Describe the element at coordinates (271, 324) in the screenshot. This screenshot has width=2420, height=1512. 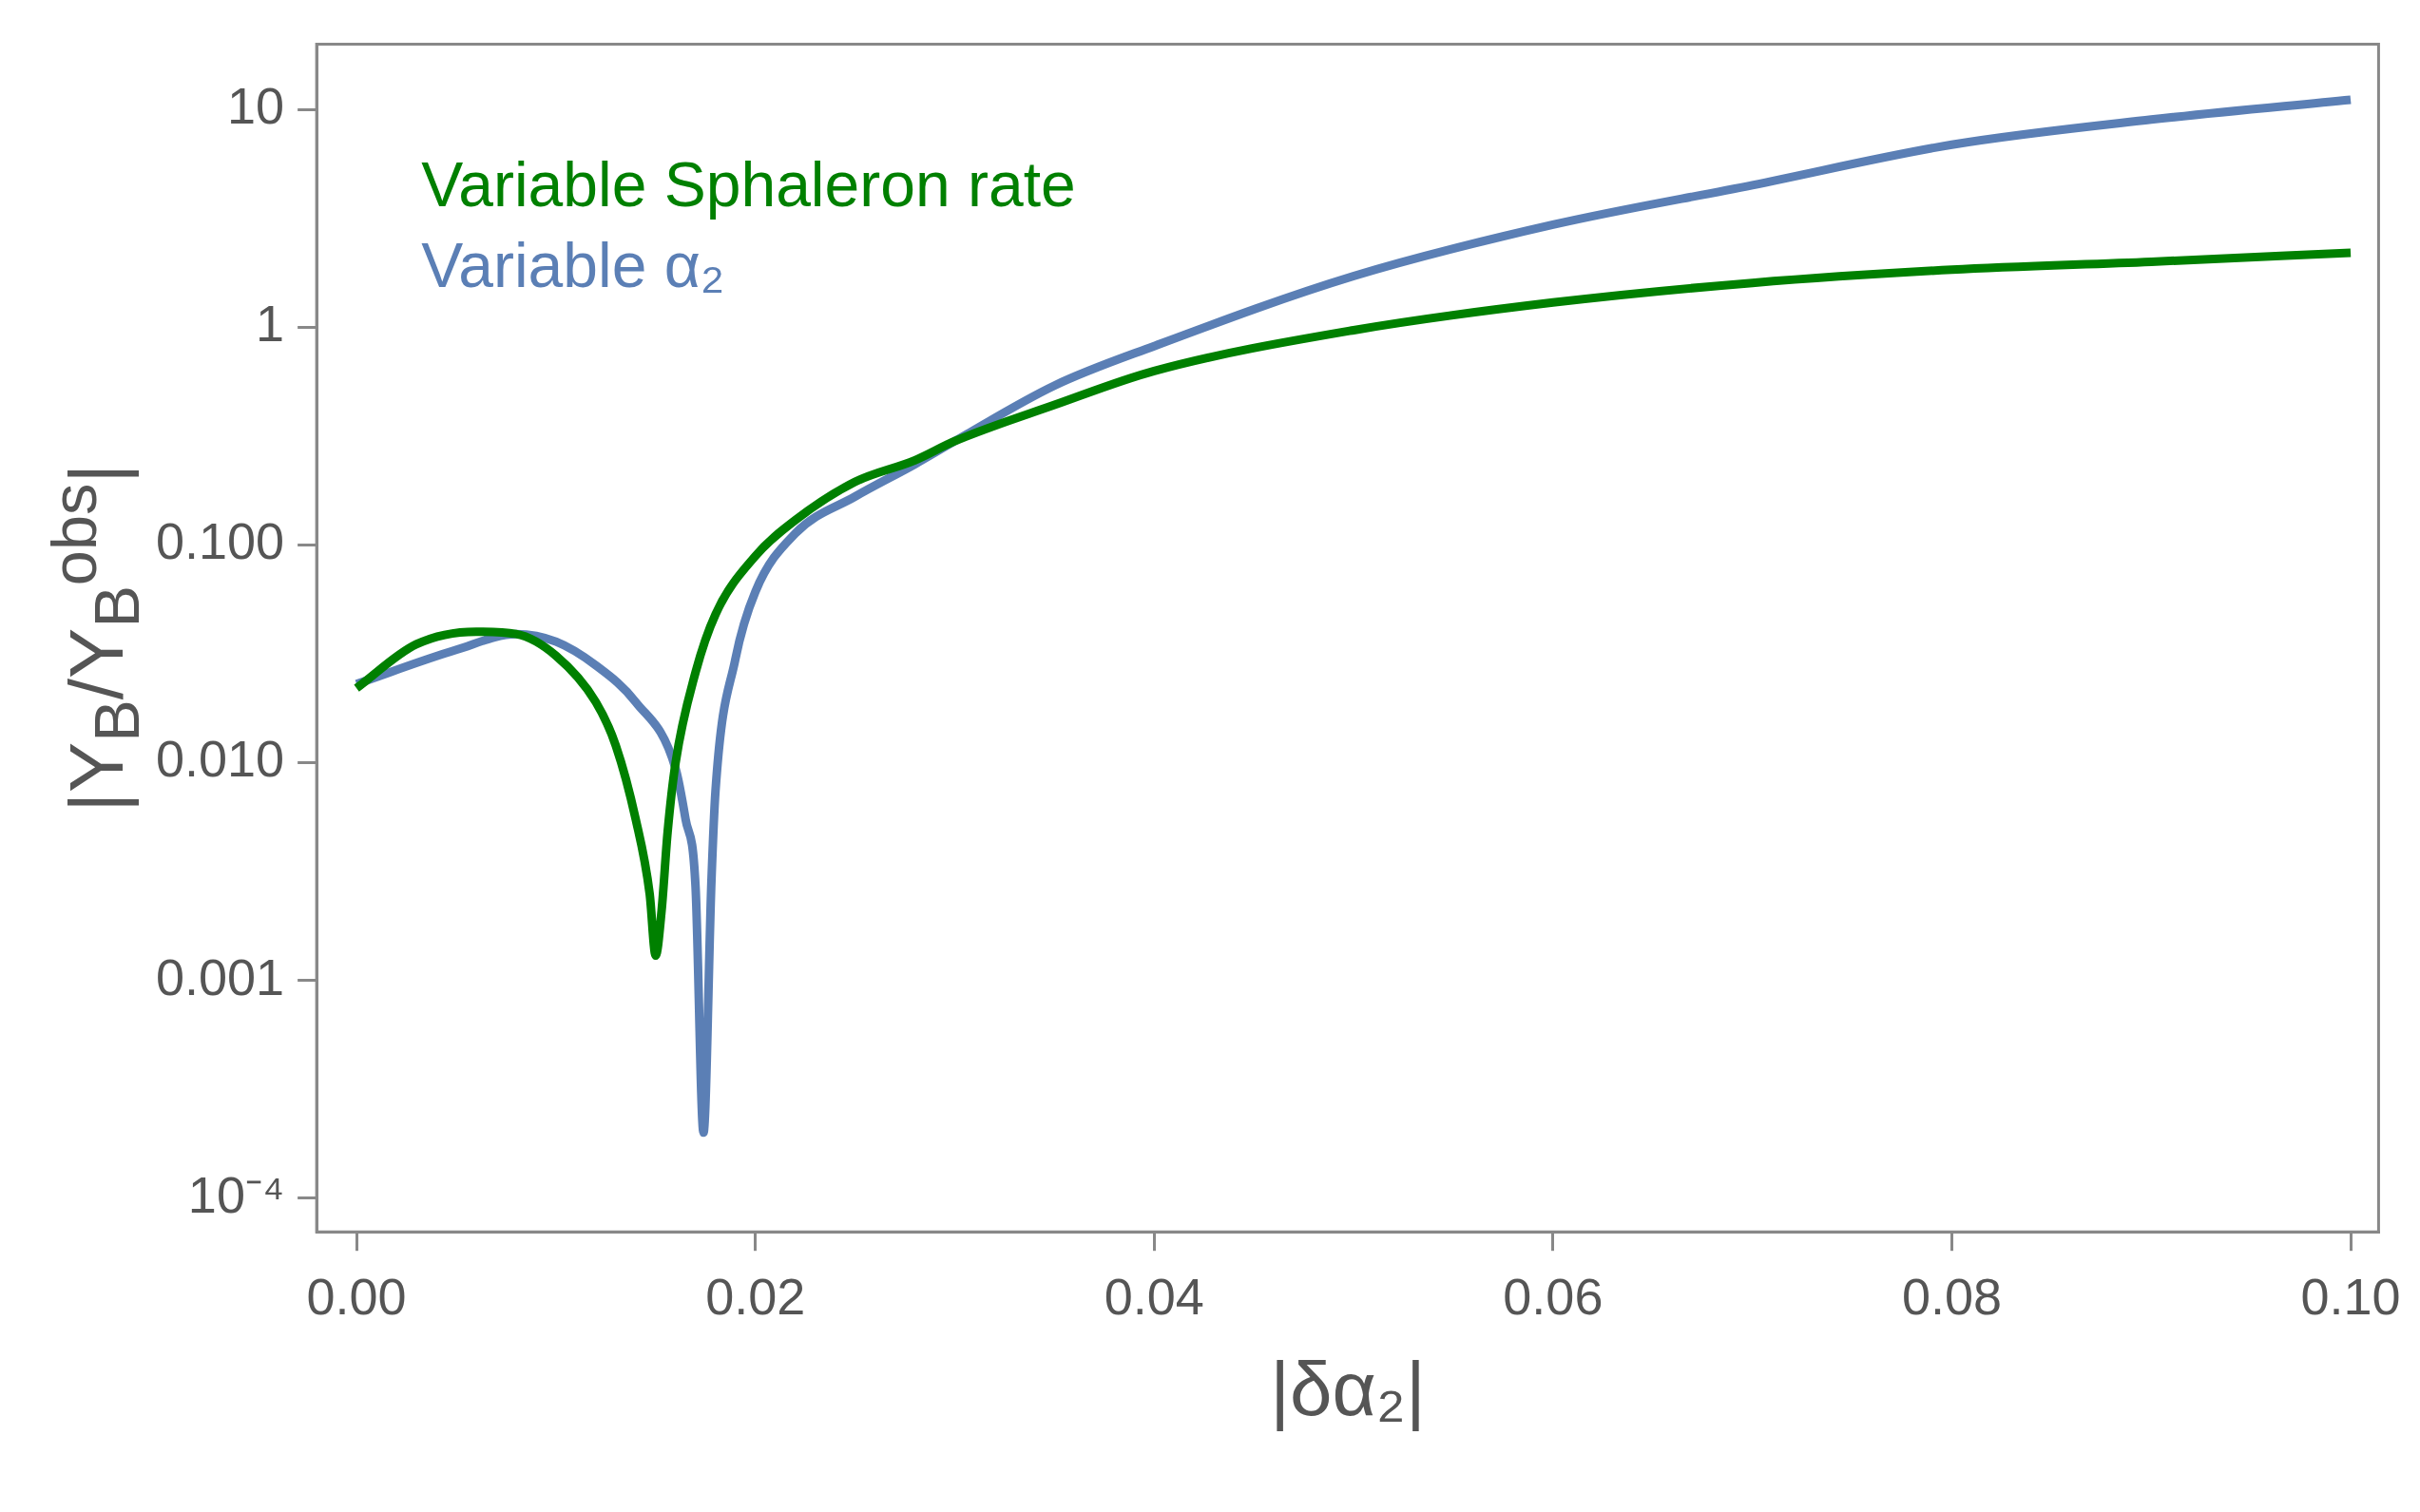
I see `y-tick-label: 1` at that location.